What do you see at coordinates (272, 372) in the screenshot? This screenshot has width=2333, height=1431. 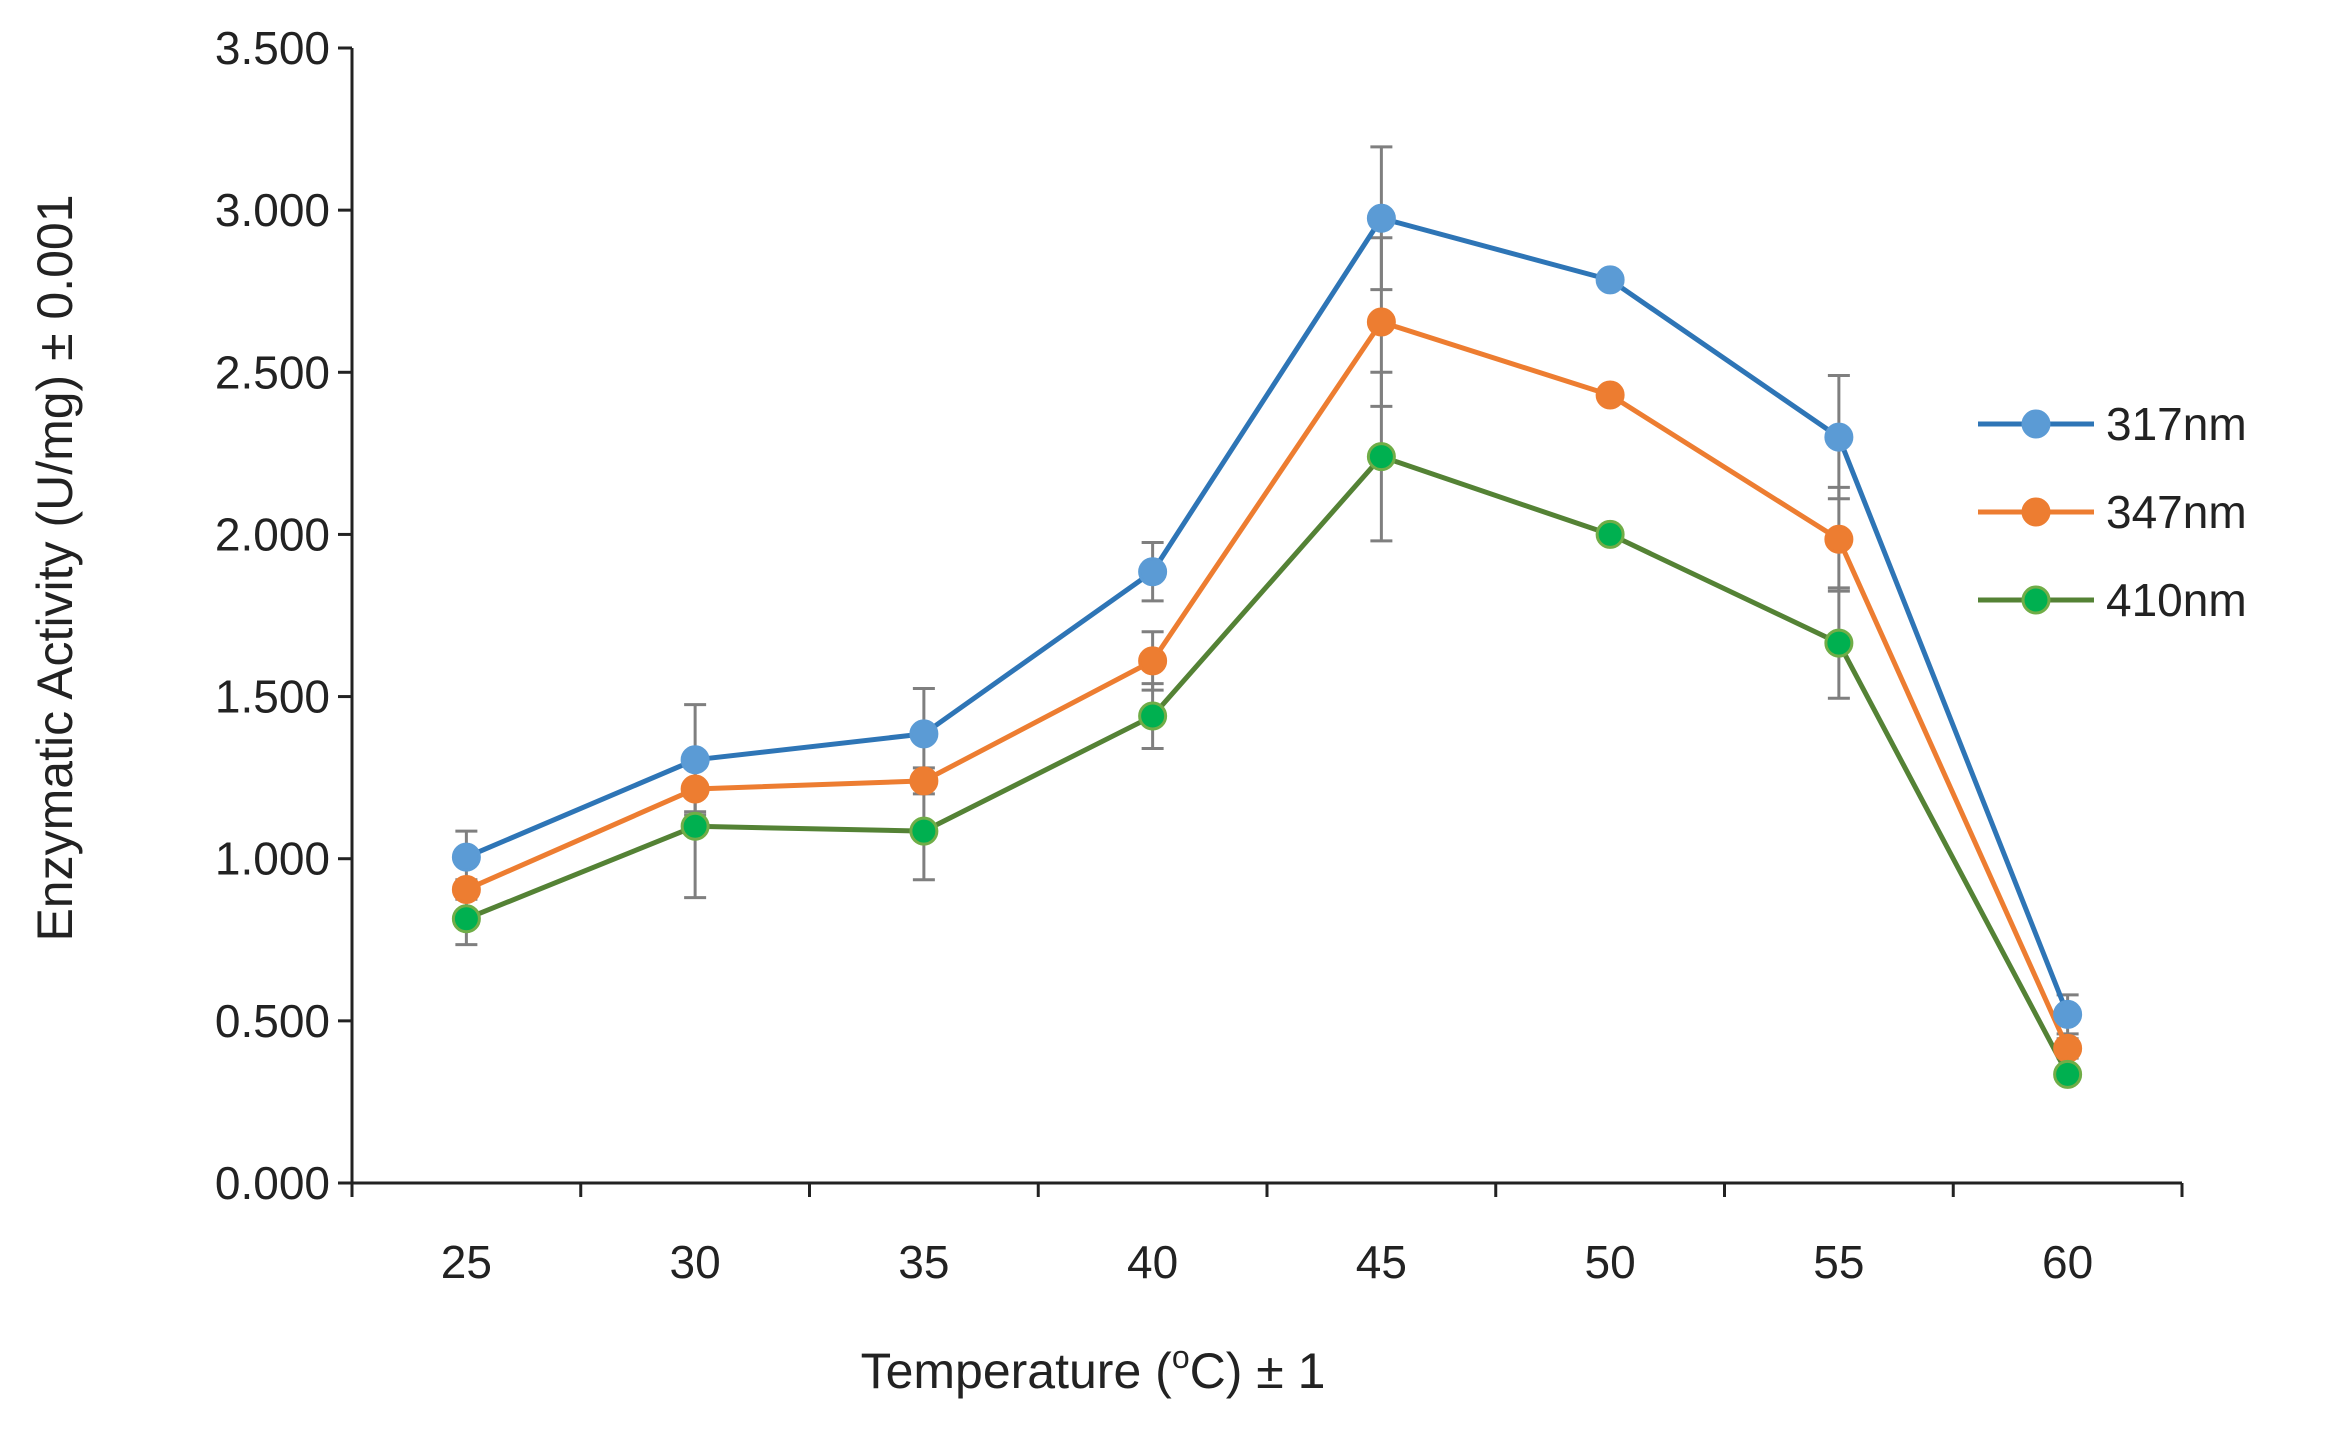 I see `y-tick-label: 2.500` at bounding box center [272, 372].